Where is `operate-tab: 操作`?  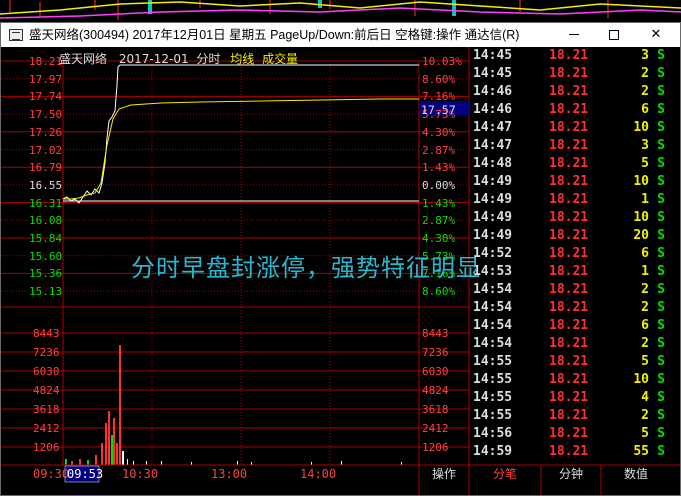
operate-tab: 操作 is located at coordinates (443, 474).